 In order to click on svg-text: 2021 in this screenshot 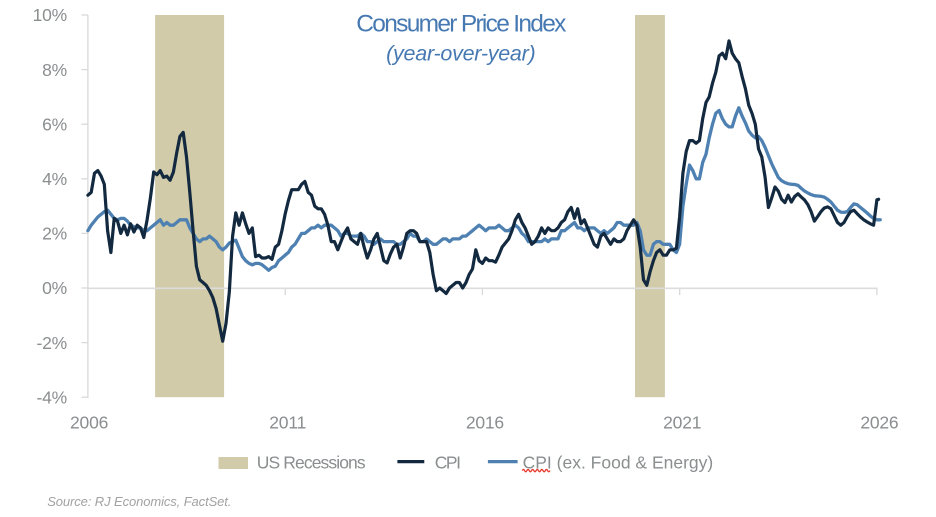, I will do `click(682, 423)`.